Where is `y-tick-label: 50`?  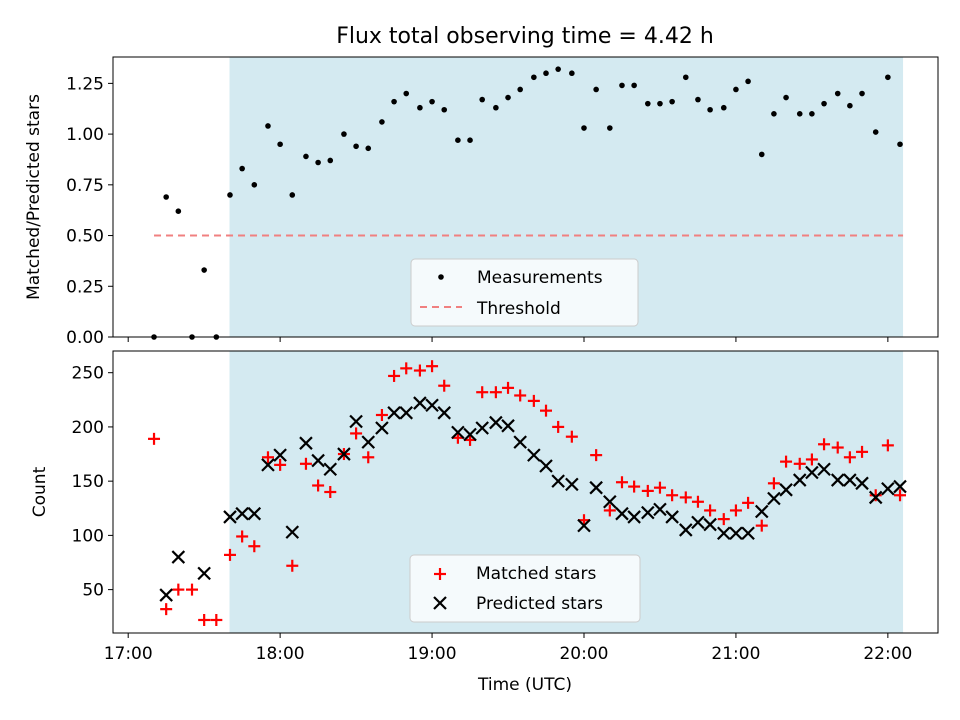
y-tick-label: 50 is located at coordinates (93, 591).